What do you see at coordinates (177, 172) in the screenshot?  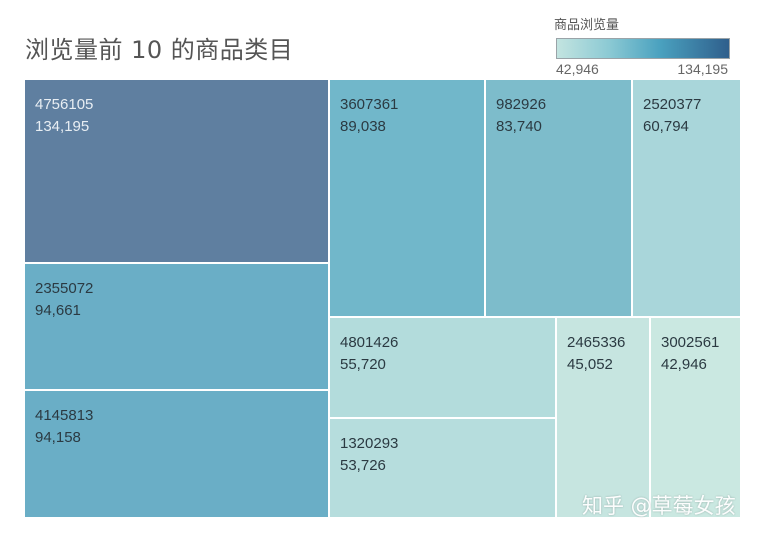 I see `treemap-tile: 4756105 134,195` at bounding box center [177, 172].